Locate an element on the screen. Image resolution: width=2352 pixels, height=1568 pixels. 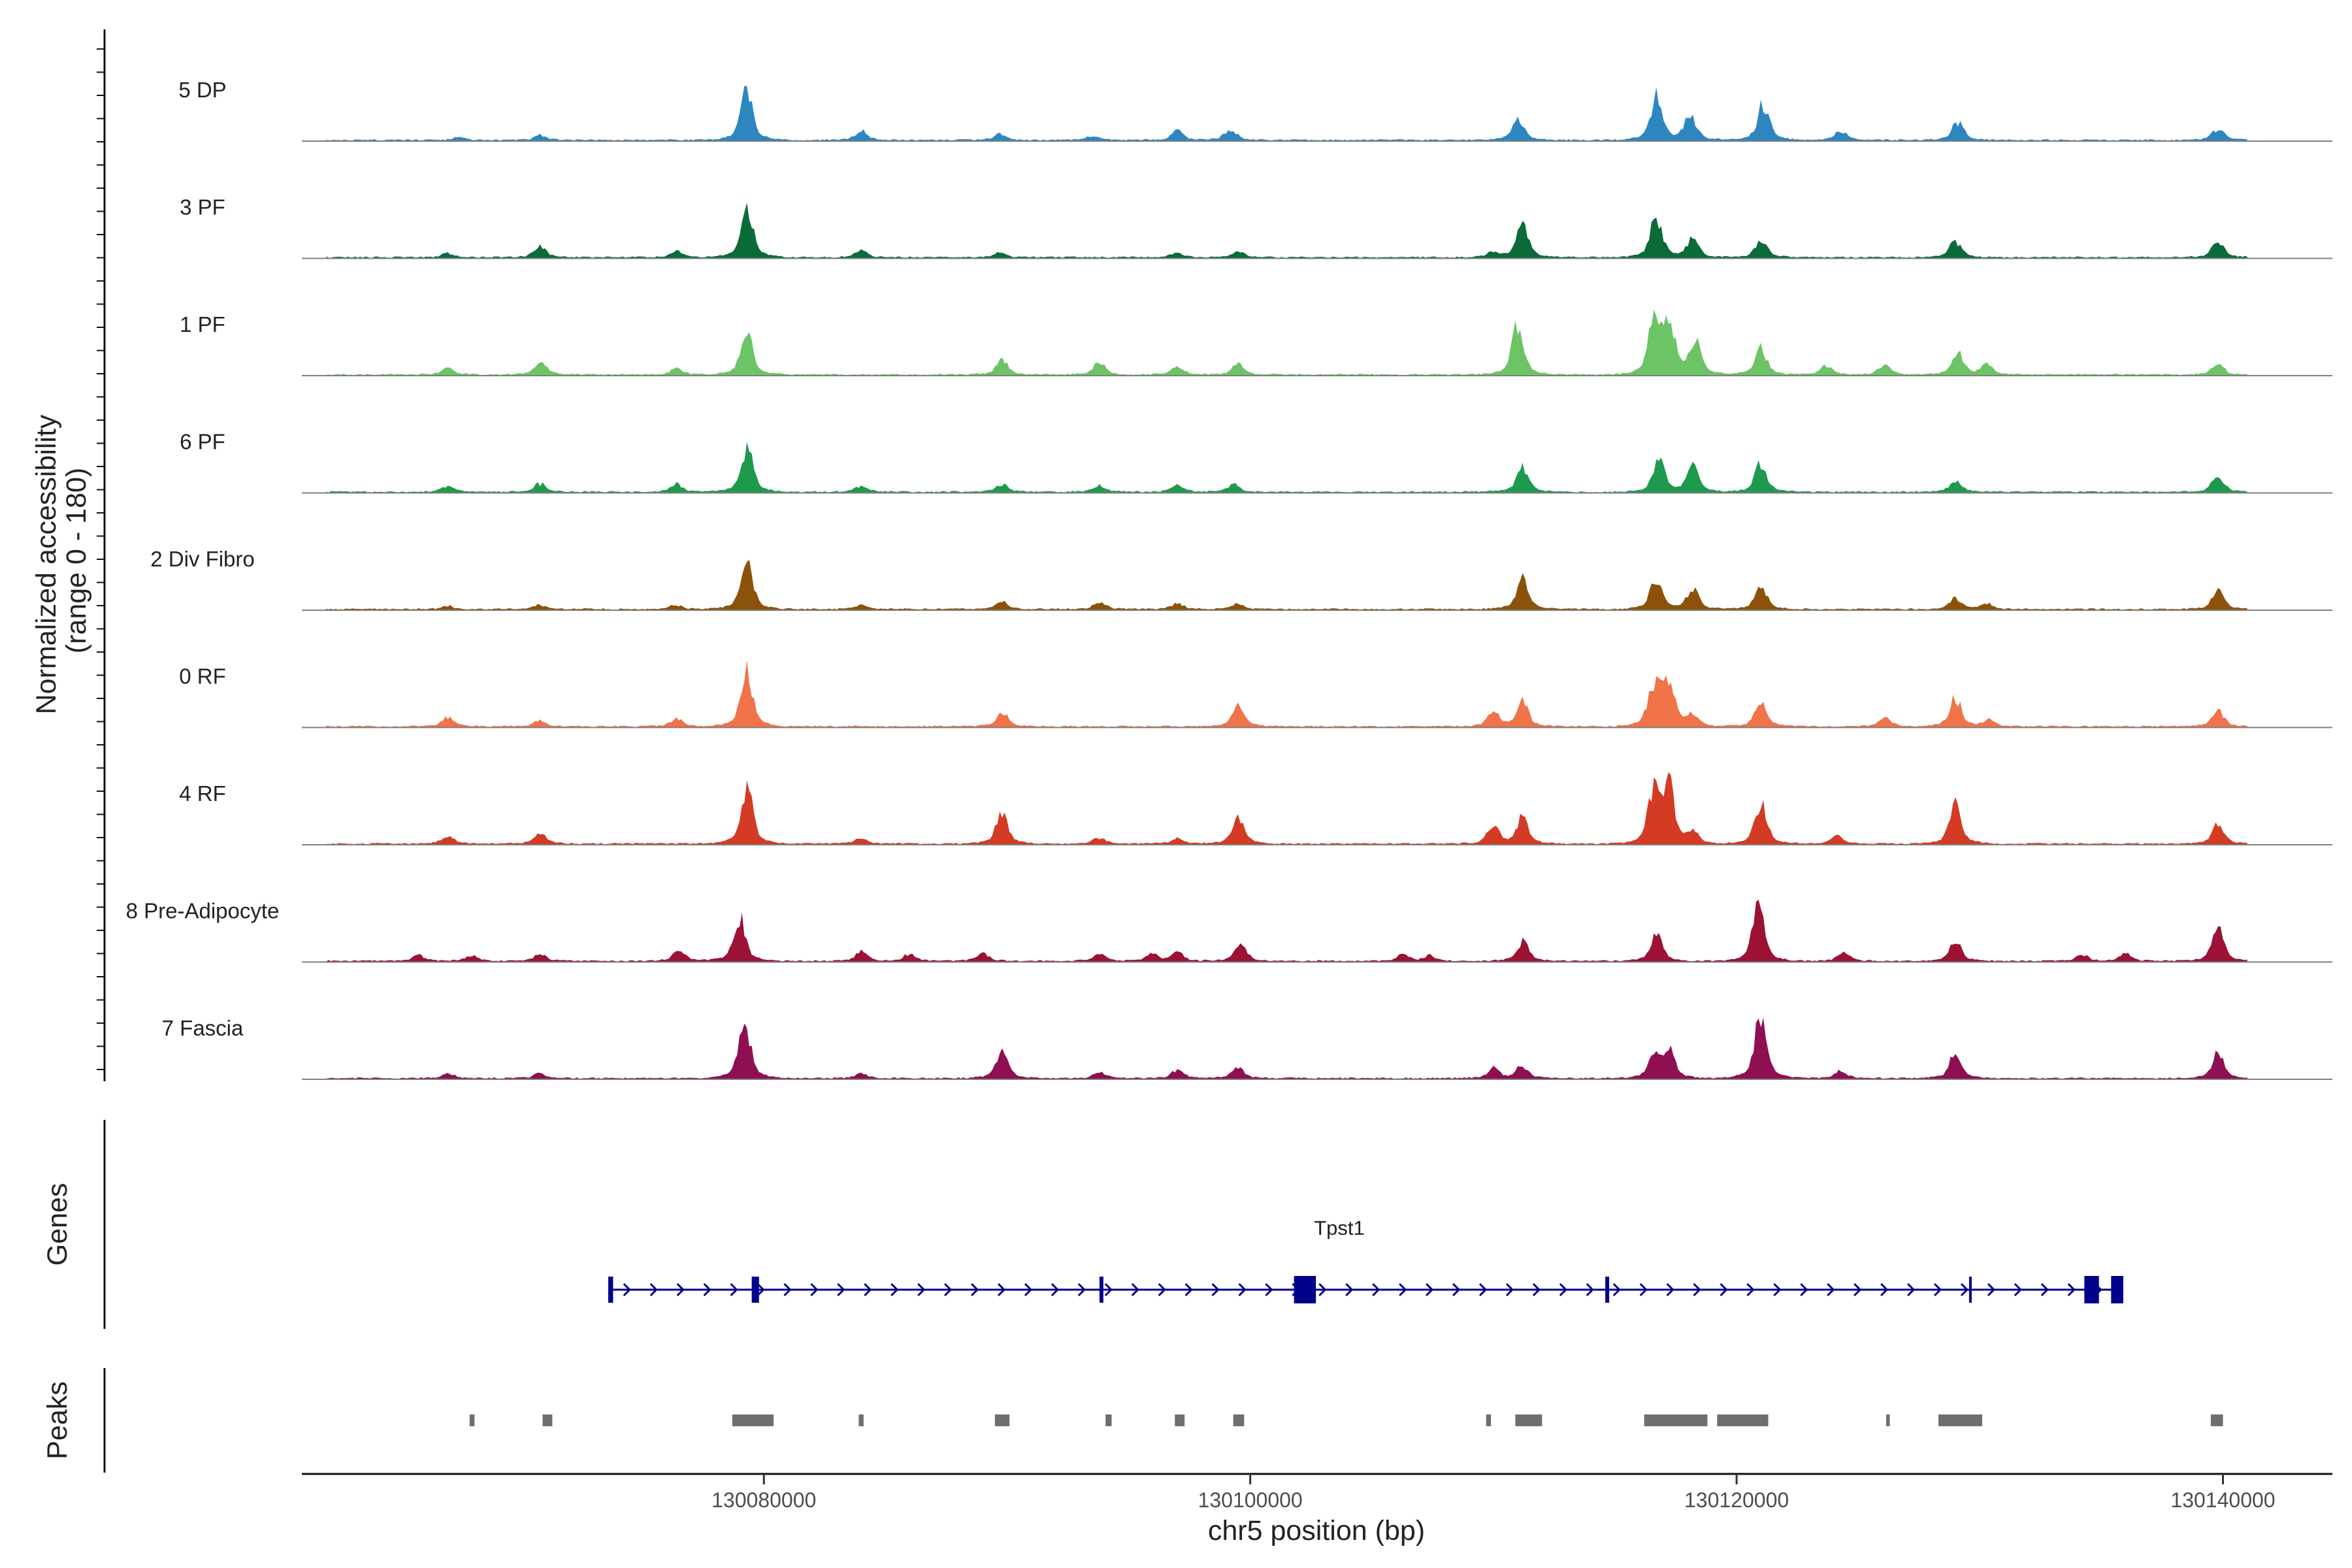
track-label: 5 DP is located at coordinates (202, 90).